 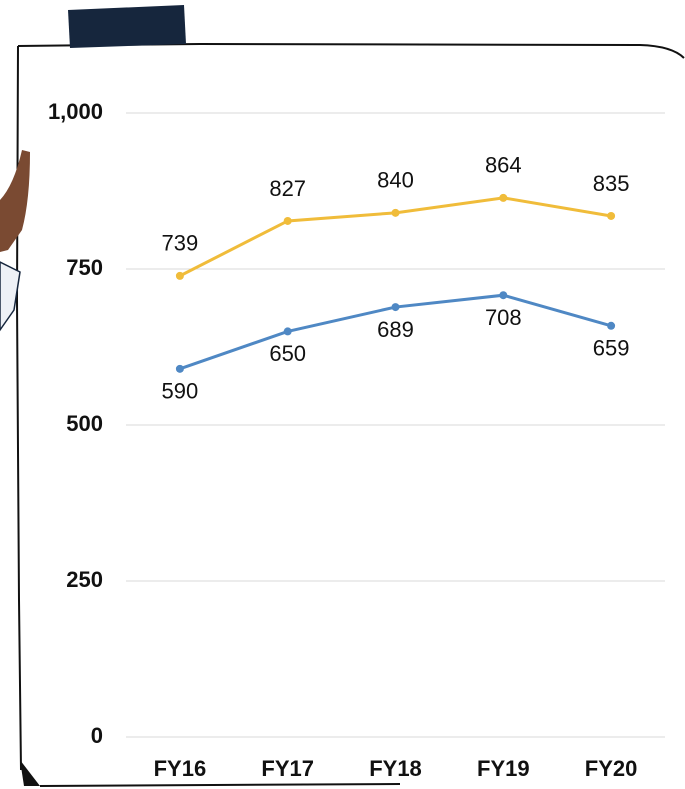 I want to click on x-tick-label: FY18, so click(x=395, y=768).